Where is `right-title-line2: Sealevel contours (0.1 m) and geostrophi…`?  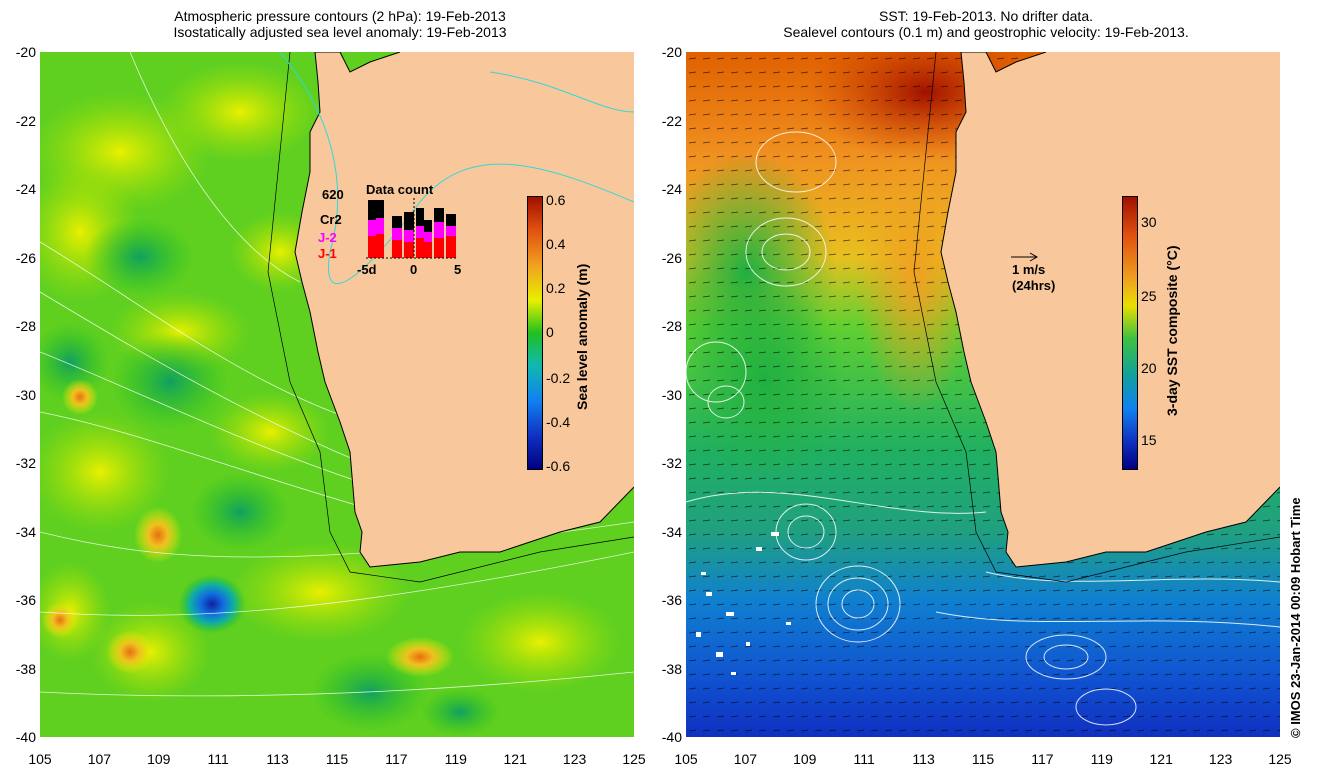
right-title-line2: Sealevel contours (0.1 m) and geostrophi… is located at coordinates (986, 32).